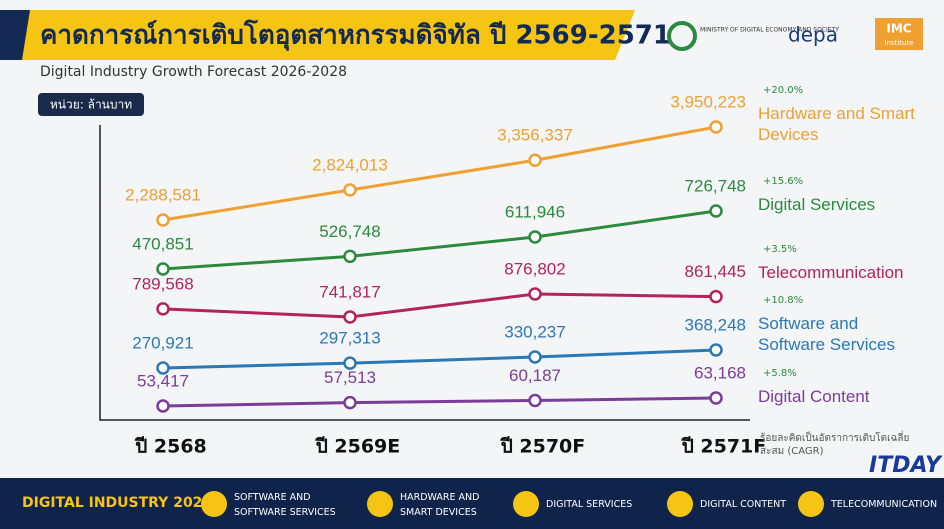 This screenshot has width=944, height=529. I want to click on value-label: 53,417, so click(163, 380).